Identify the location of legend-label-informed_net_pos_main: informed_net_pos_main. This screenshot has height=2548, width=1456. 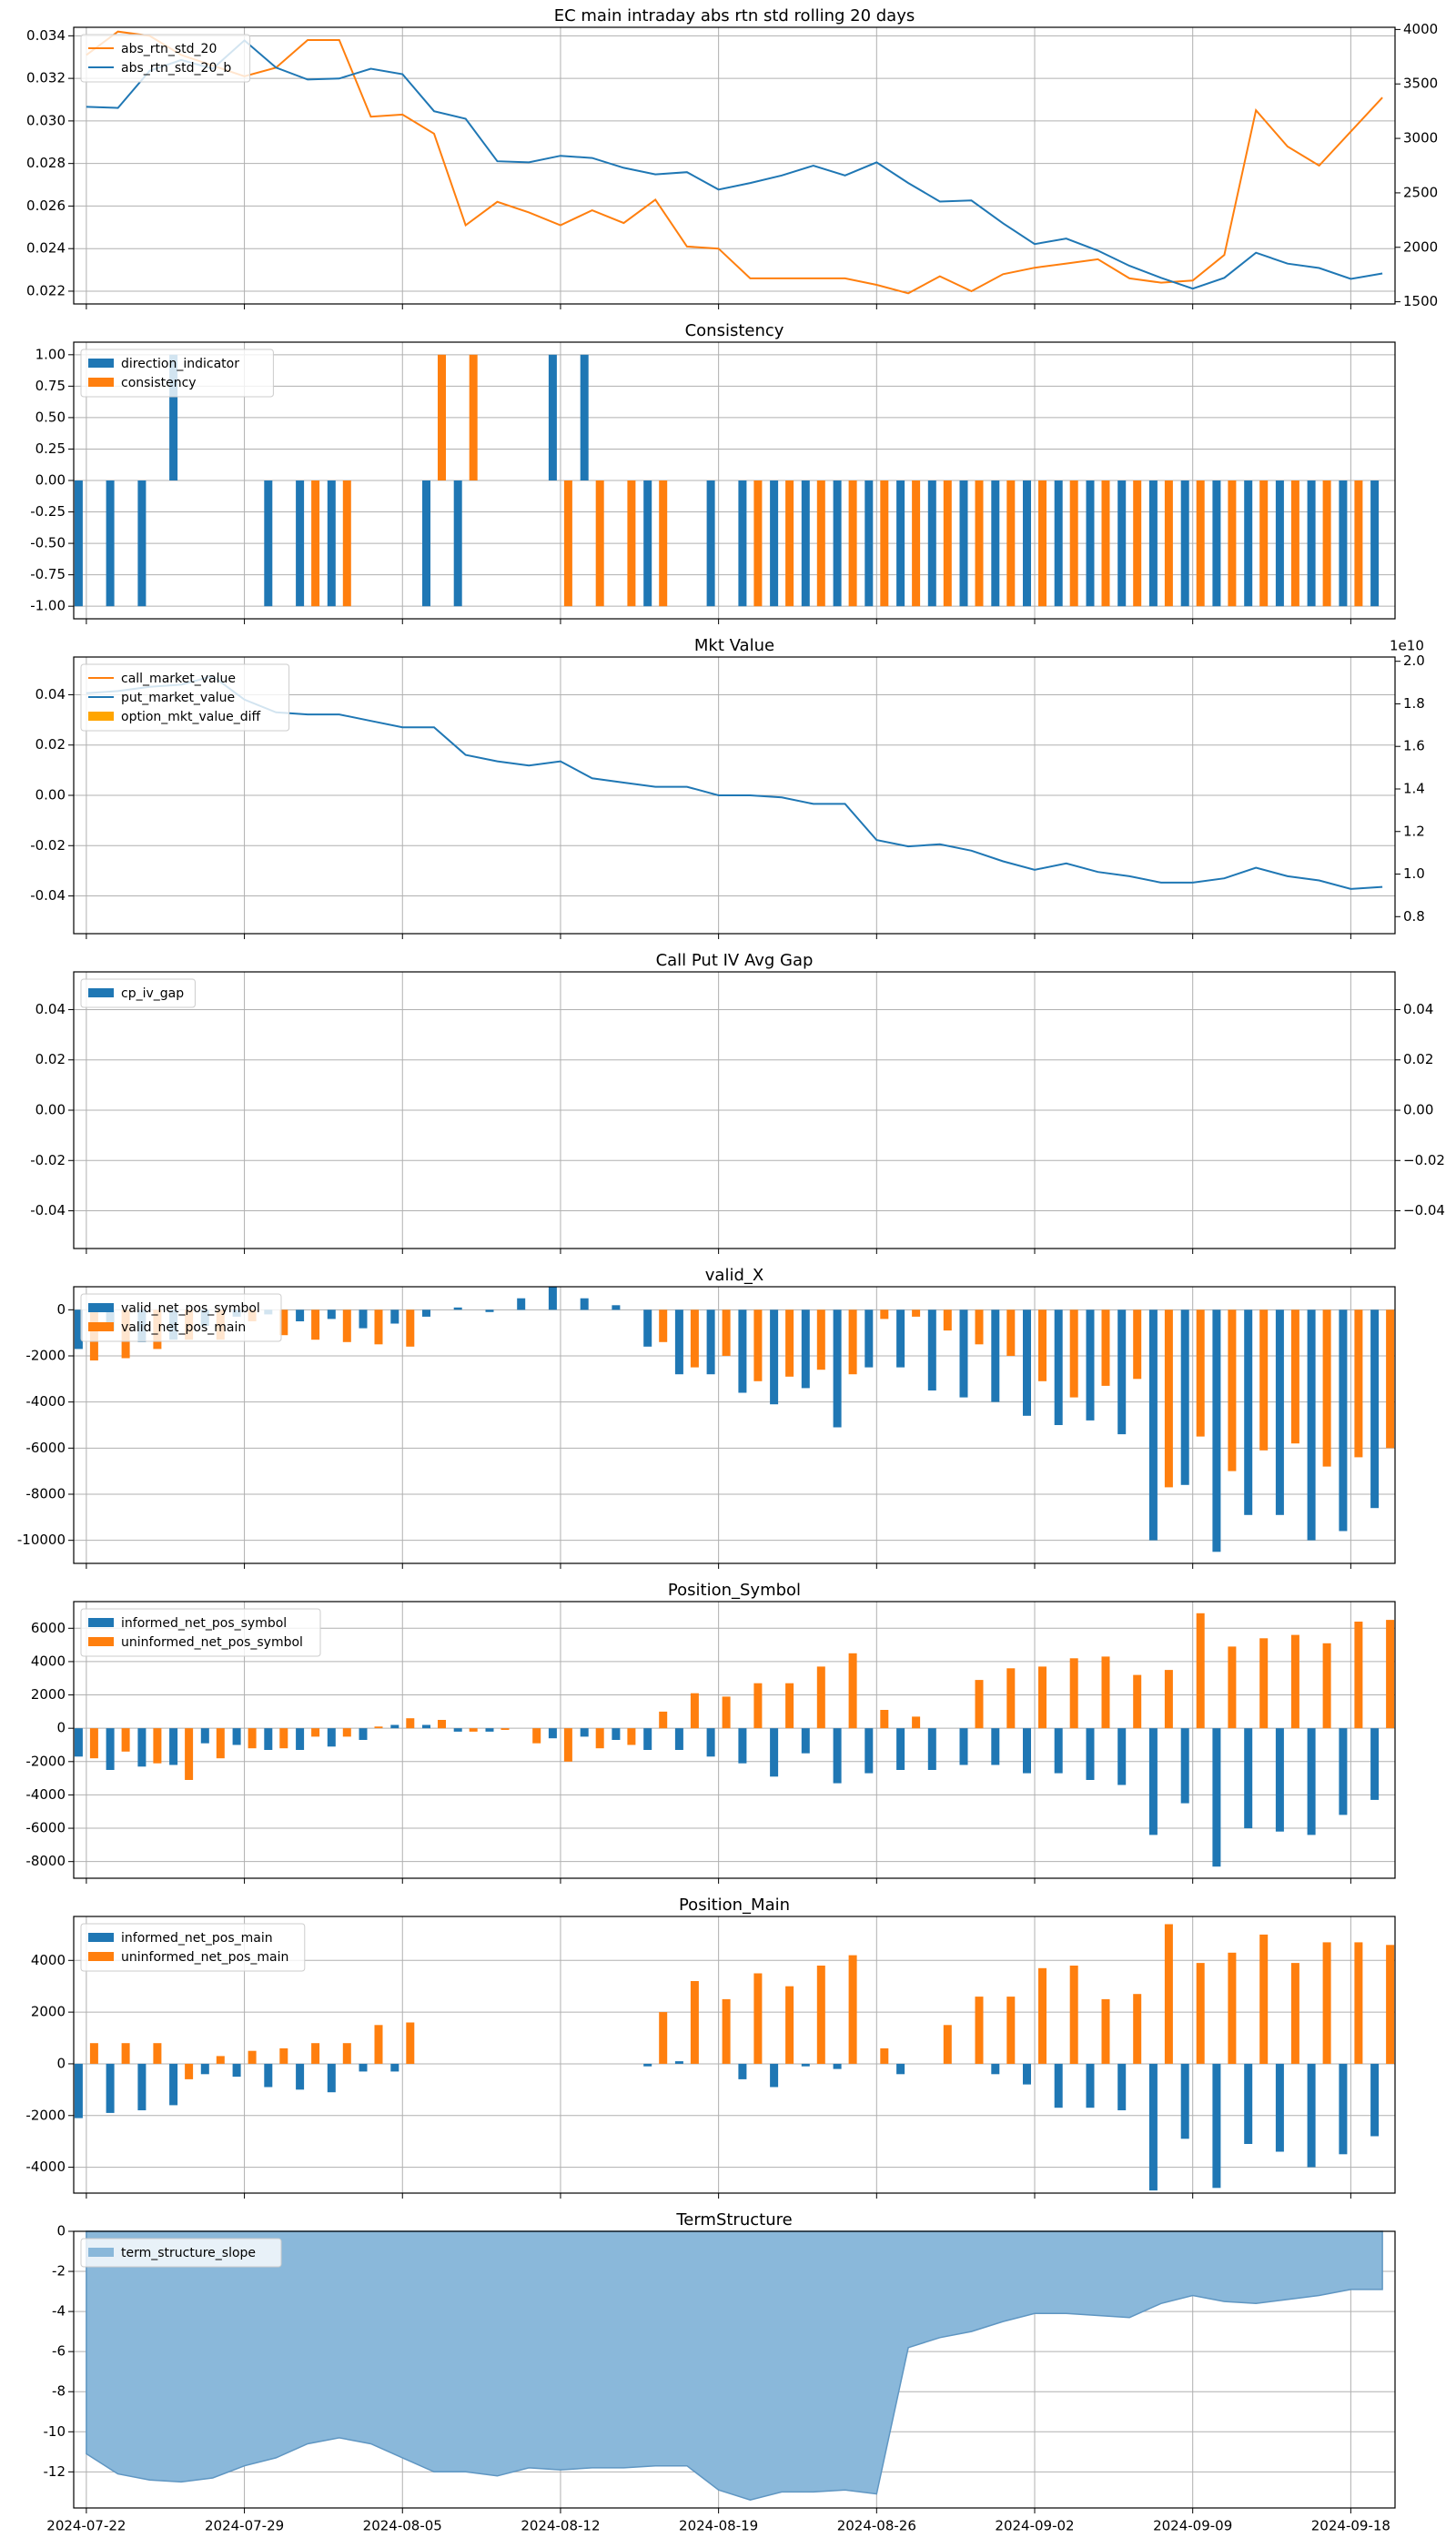
(197, 1938).